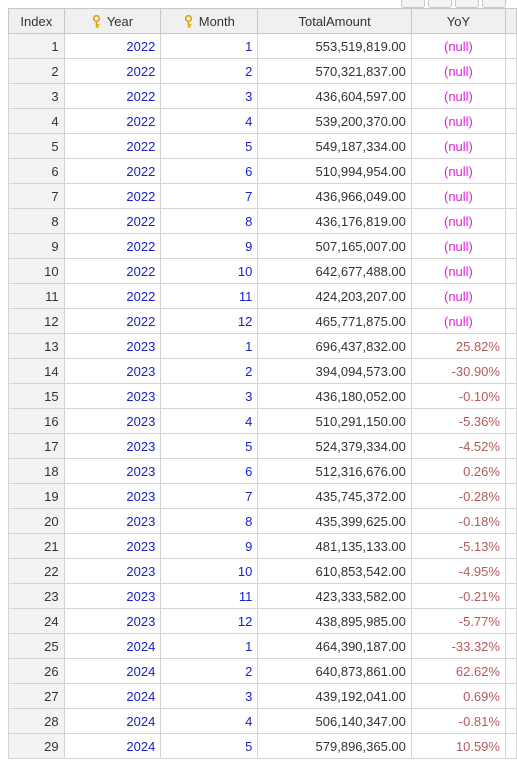 Image resolution: width=517 pixels, height=764 pixels. Describe the element at coordinates (36, 196) in the screenshot. I see `cell-index: 7` at that location.